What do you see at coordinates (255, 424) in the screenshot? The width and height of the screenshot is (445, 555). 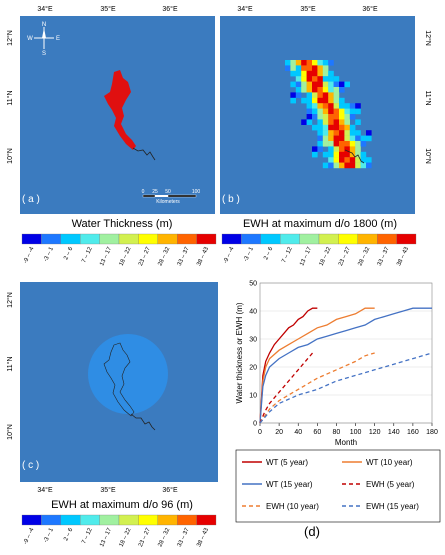 I see `ytick-label-0: 0` at bounding box center [255, 424].